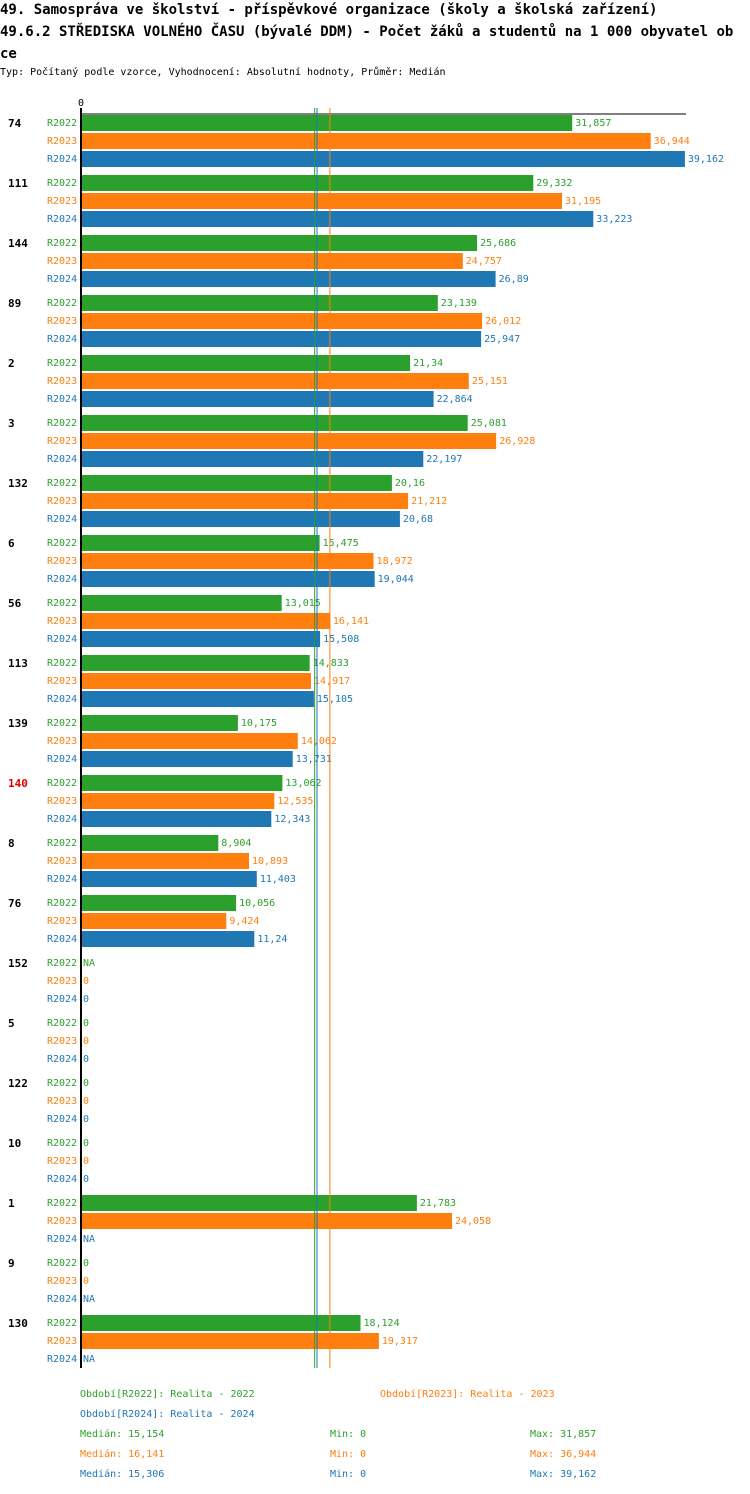 This screenshot has height=1494, width=750. What do you see at coordinates (18, 723) in the screenshot?
I see `category-label: 139` at bounding box center [18, 723].